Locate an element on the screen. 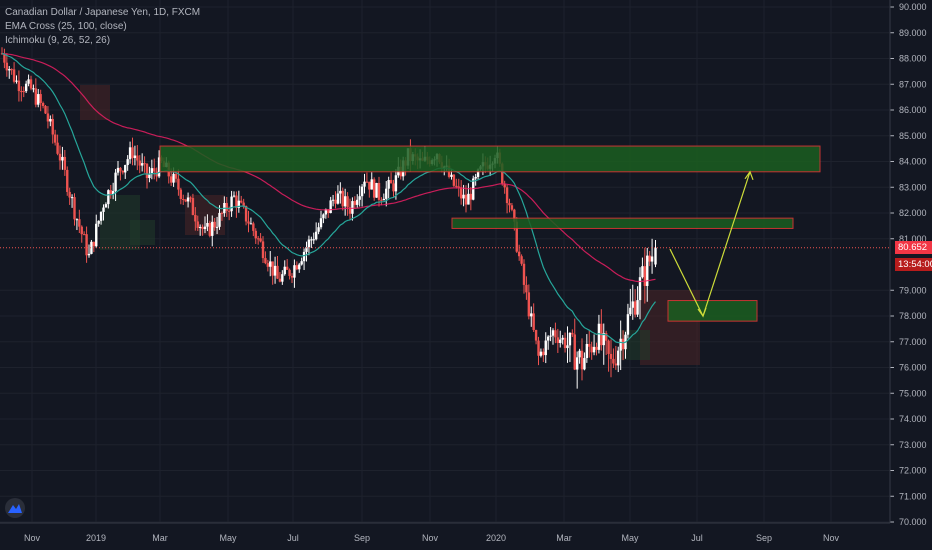  tradingview-logo-icon is located at coordinates (15, 508).